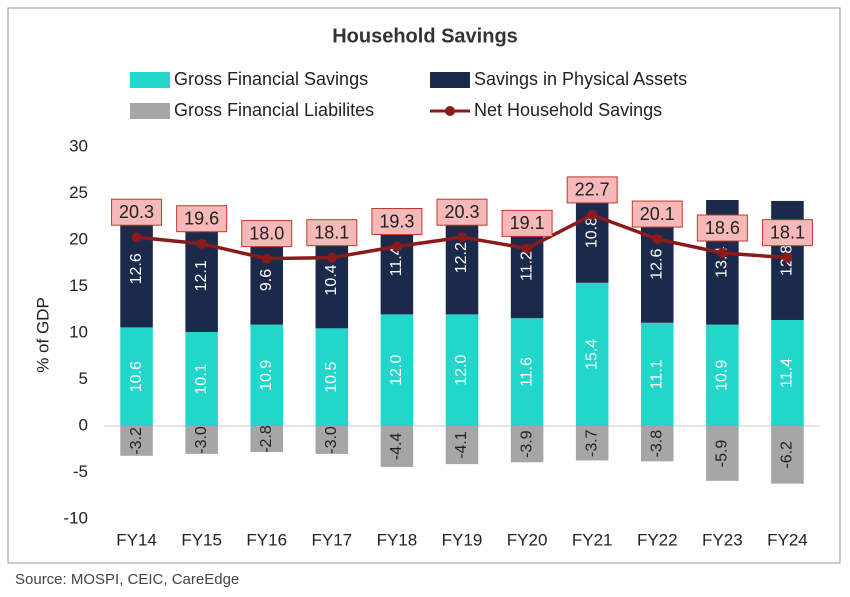  Describe the element at coordinates (657, 539) in the screenshot. I see `x-tick-label: FY22` at that location.